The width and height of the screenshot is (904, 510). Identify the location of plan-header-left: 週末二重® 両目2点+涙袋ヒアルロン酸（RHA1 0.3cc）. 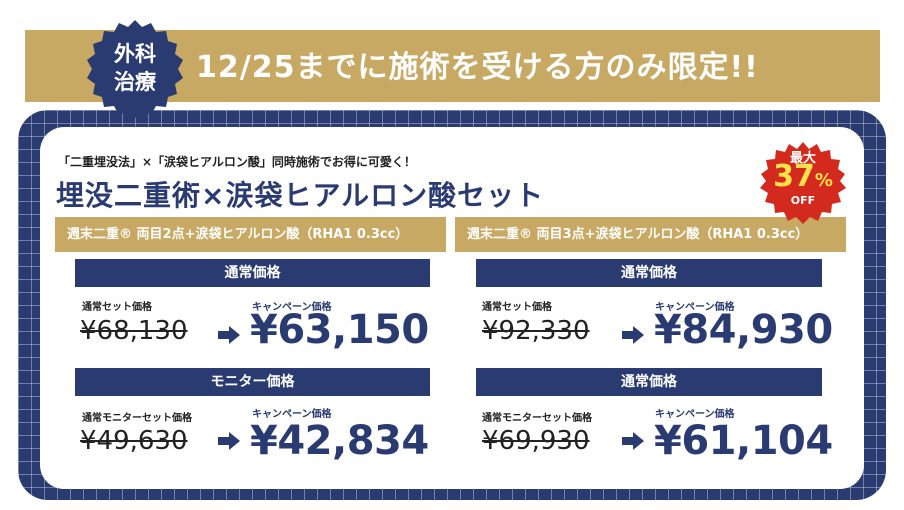
(250, 234).